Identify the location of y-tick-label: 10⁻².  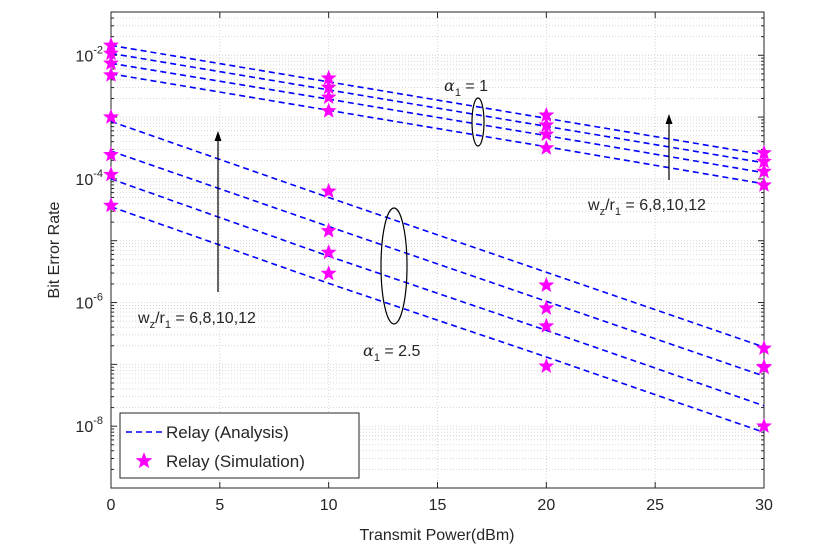
(89, 54).